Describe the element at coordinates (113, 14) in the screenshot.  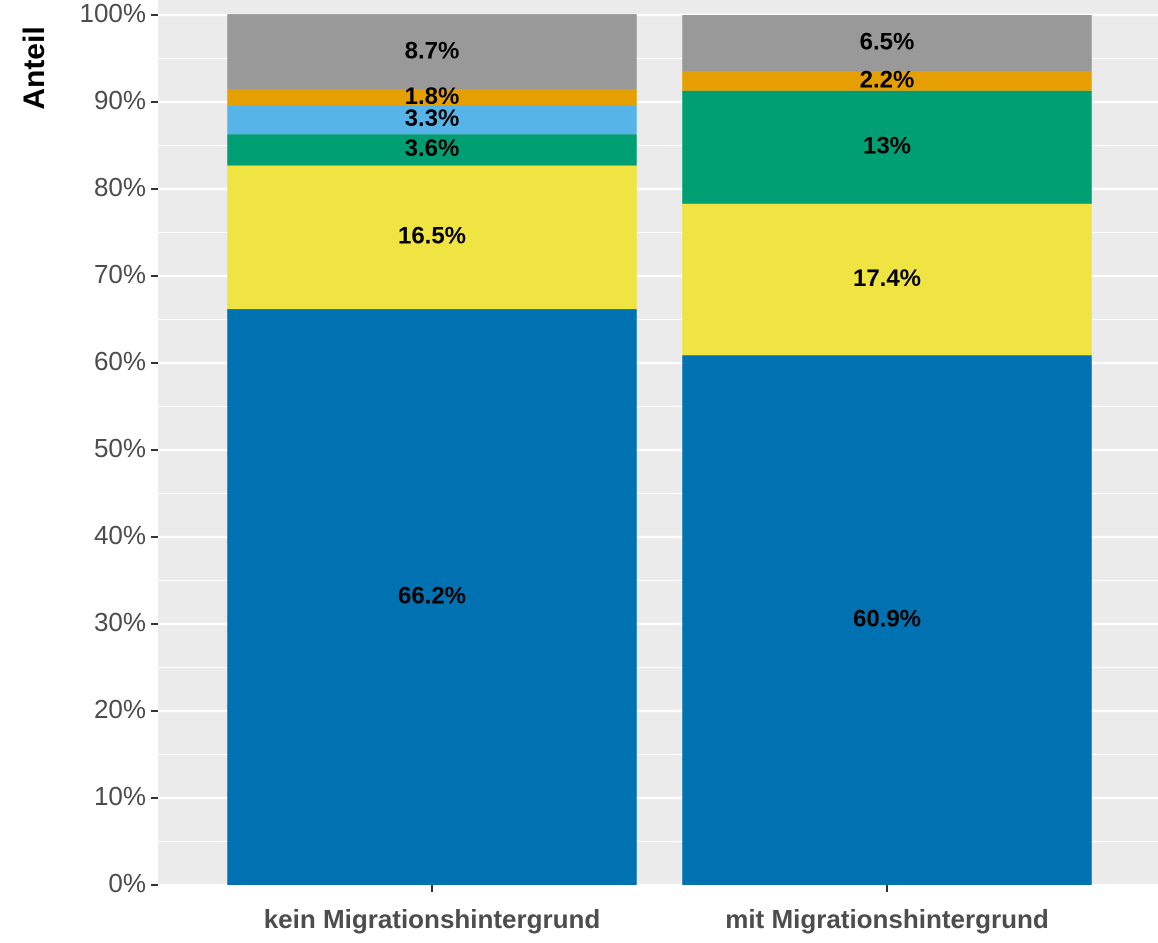
I see `y-tick-label: 100%` at that location.